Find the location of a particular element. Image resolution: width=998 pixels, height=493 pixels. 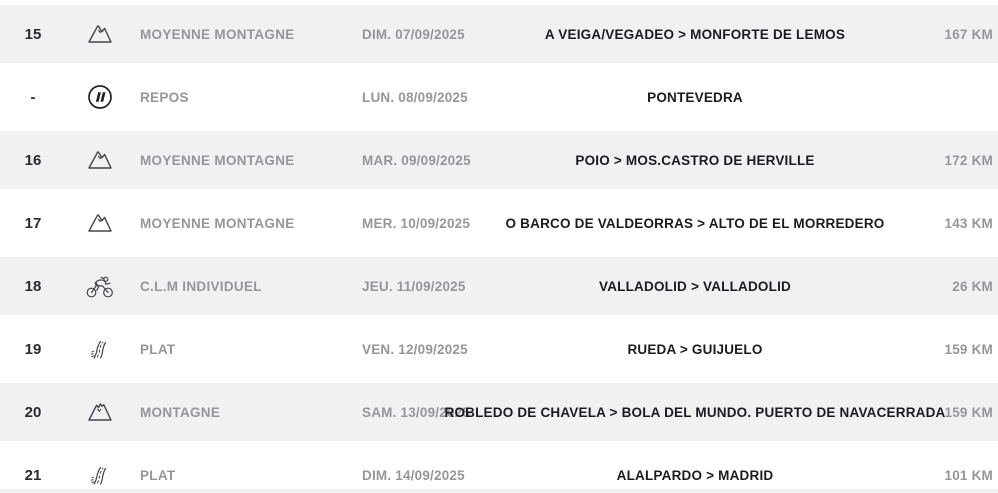

stage-route-cell: A VEIGA/VEGADEO > MONFORTE DE LEMOS is located at coordinates (695, 34).